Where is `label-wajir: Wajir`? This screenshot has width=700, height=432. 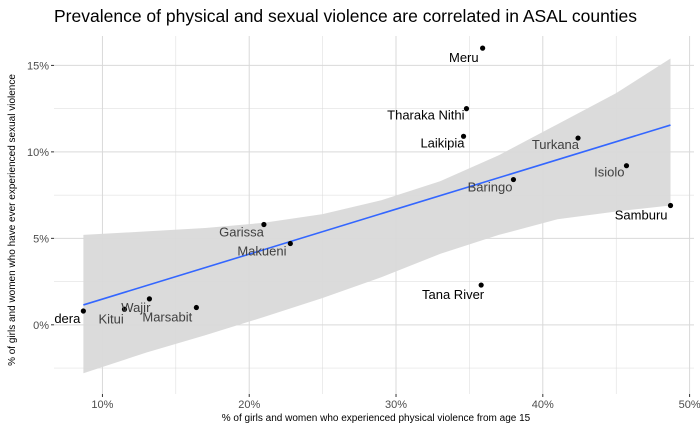
label-wajir: Wajir is located at coordinates (136, 307).